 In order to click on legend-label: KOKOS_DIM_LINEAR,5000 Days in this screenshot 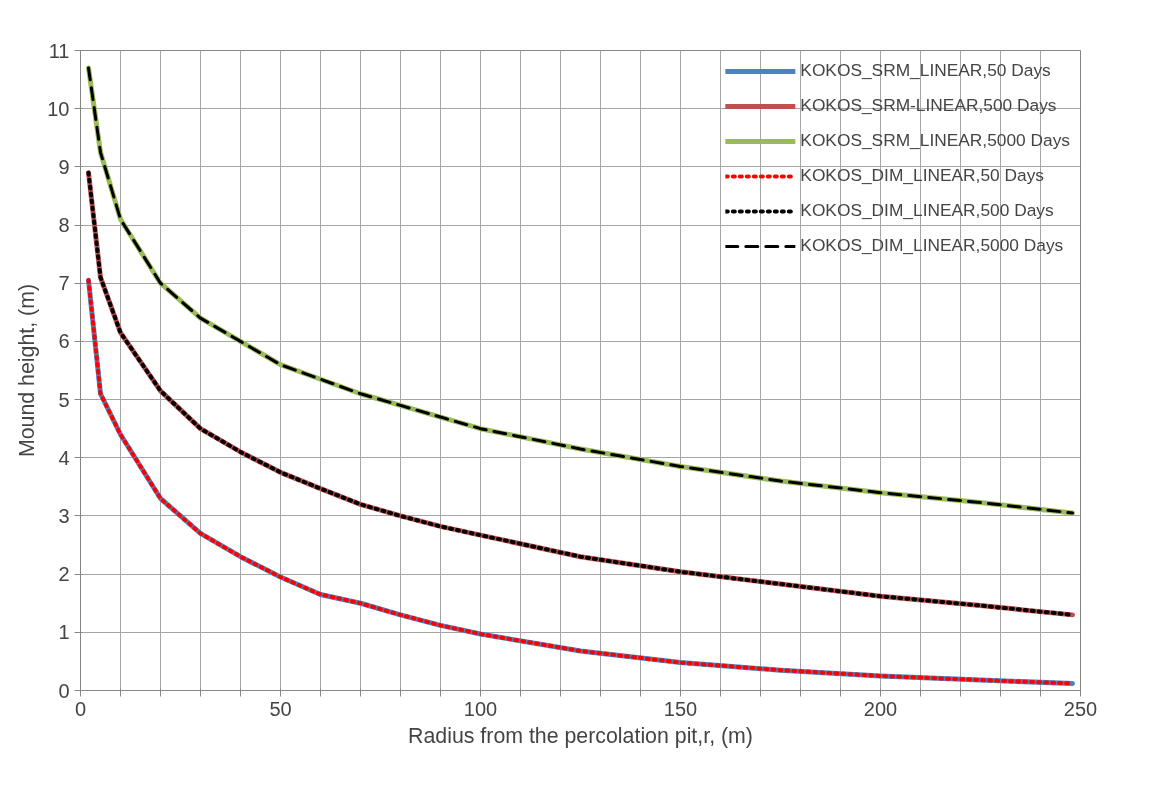, I will do `click(932, 245)`.